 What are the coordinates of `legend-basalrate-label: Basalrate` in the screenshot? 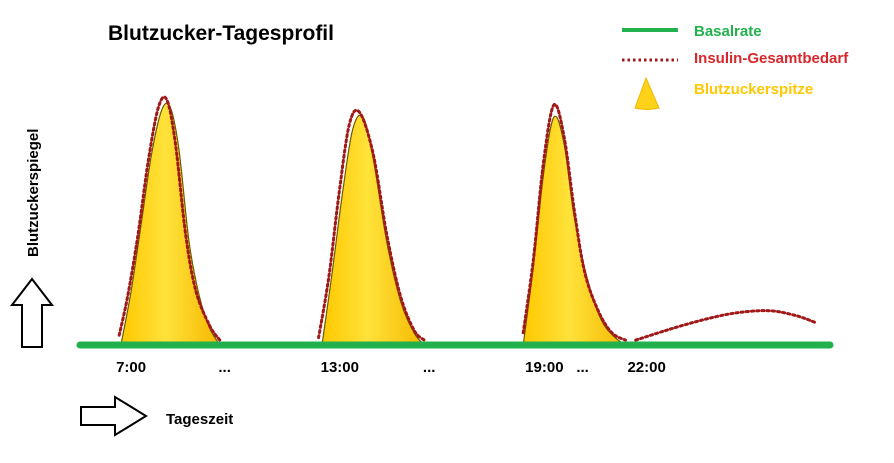 It's located at (728, 31).